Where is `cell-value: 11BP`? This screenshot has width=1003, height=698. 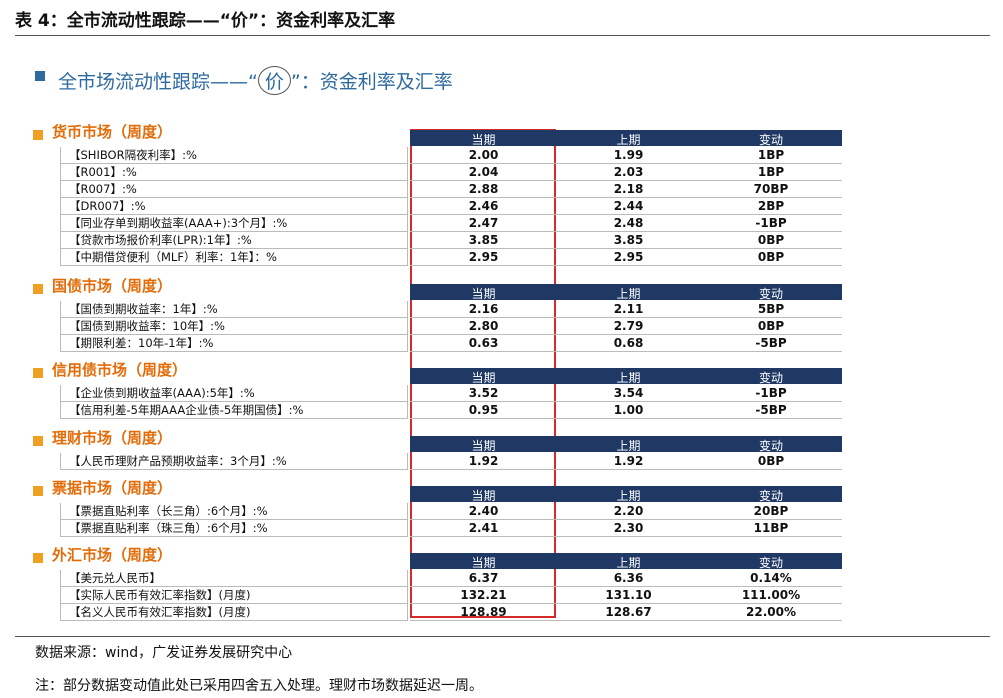
cell-value: 11BP is located at coordinates (771, 528).